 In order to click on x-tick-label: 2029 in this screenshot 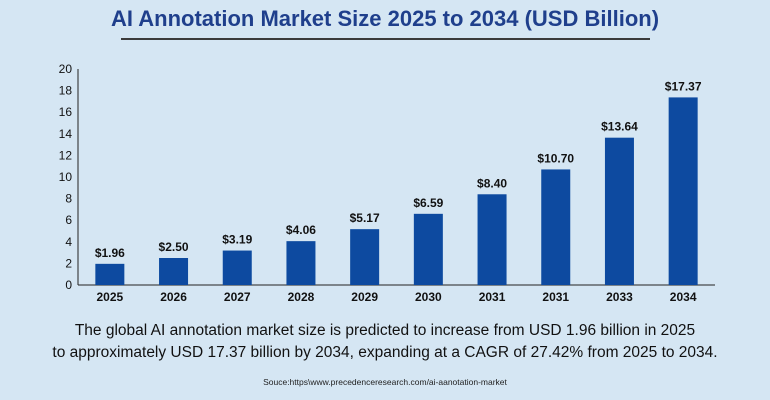, I will do `click(364, 297)`.